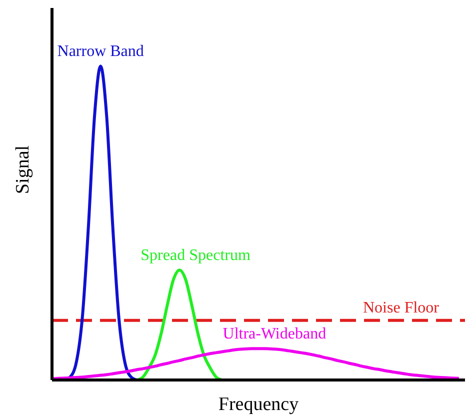 The height and width of the screenshot is (416, 469). What do you see at coordinates (401, 307) in the screenshot?
I see `ref-line-label: Noise Floor` at bounding box center [401, 307].